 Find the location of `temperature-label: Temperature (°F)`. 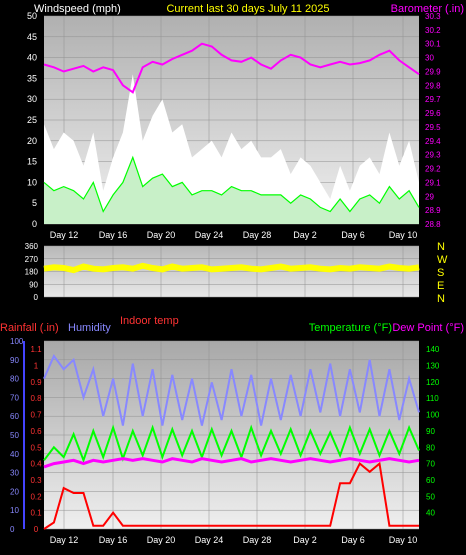

temperature-label: Temperature (°F) is located at coordinates (350, 328).